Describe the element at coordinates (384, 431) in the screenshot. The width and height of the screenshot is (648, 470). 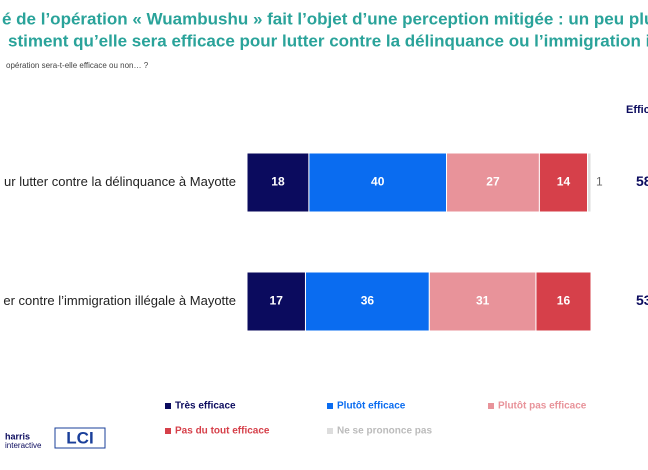
I see `legend-label: Ne se prononce pas` at that location.